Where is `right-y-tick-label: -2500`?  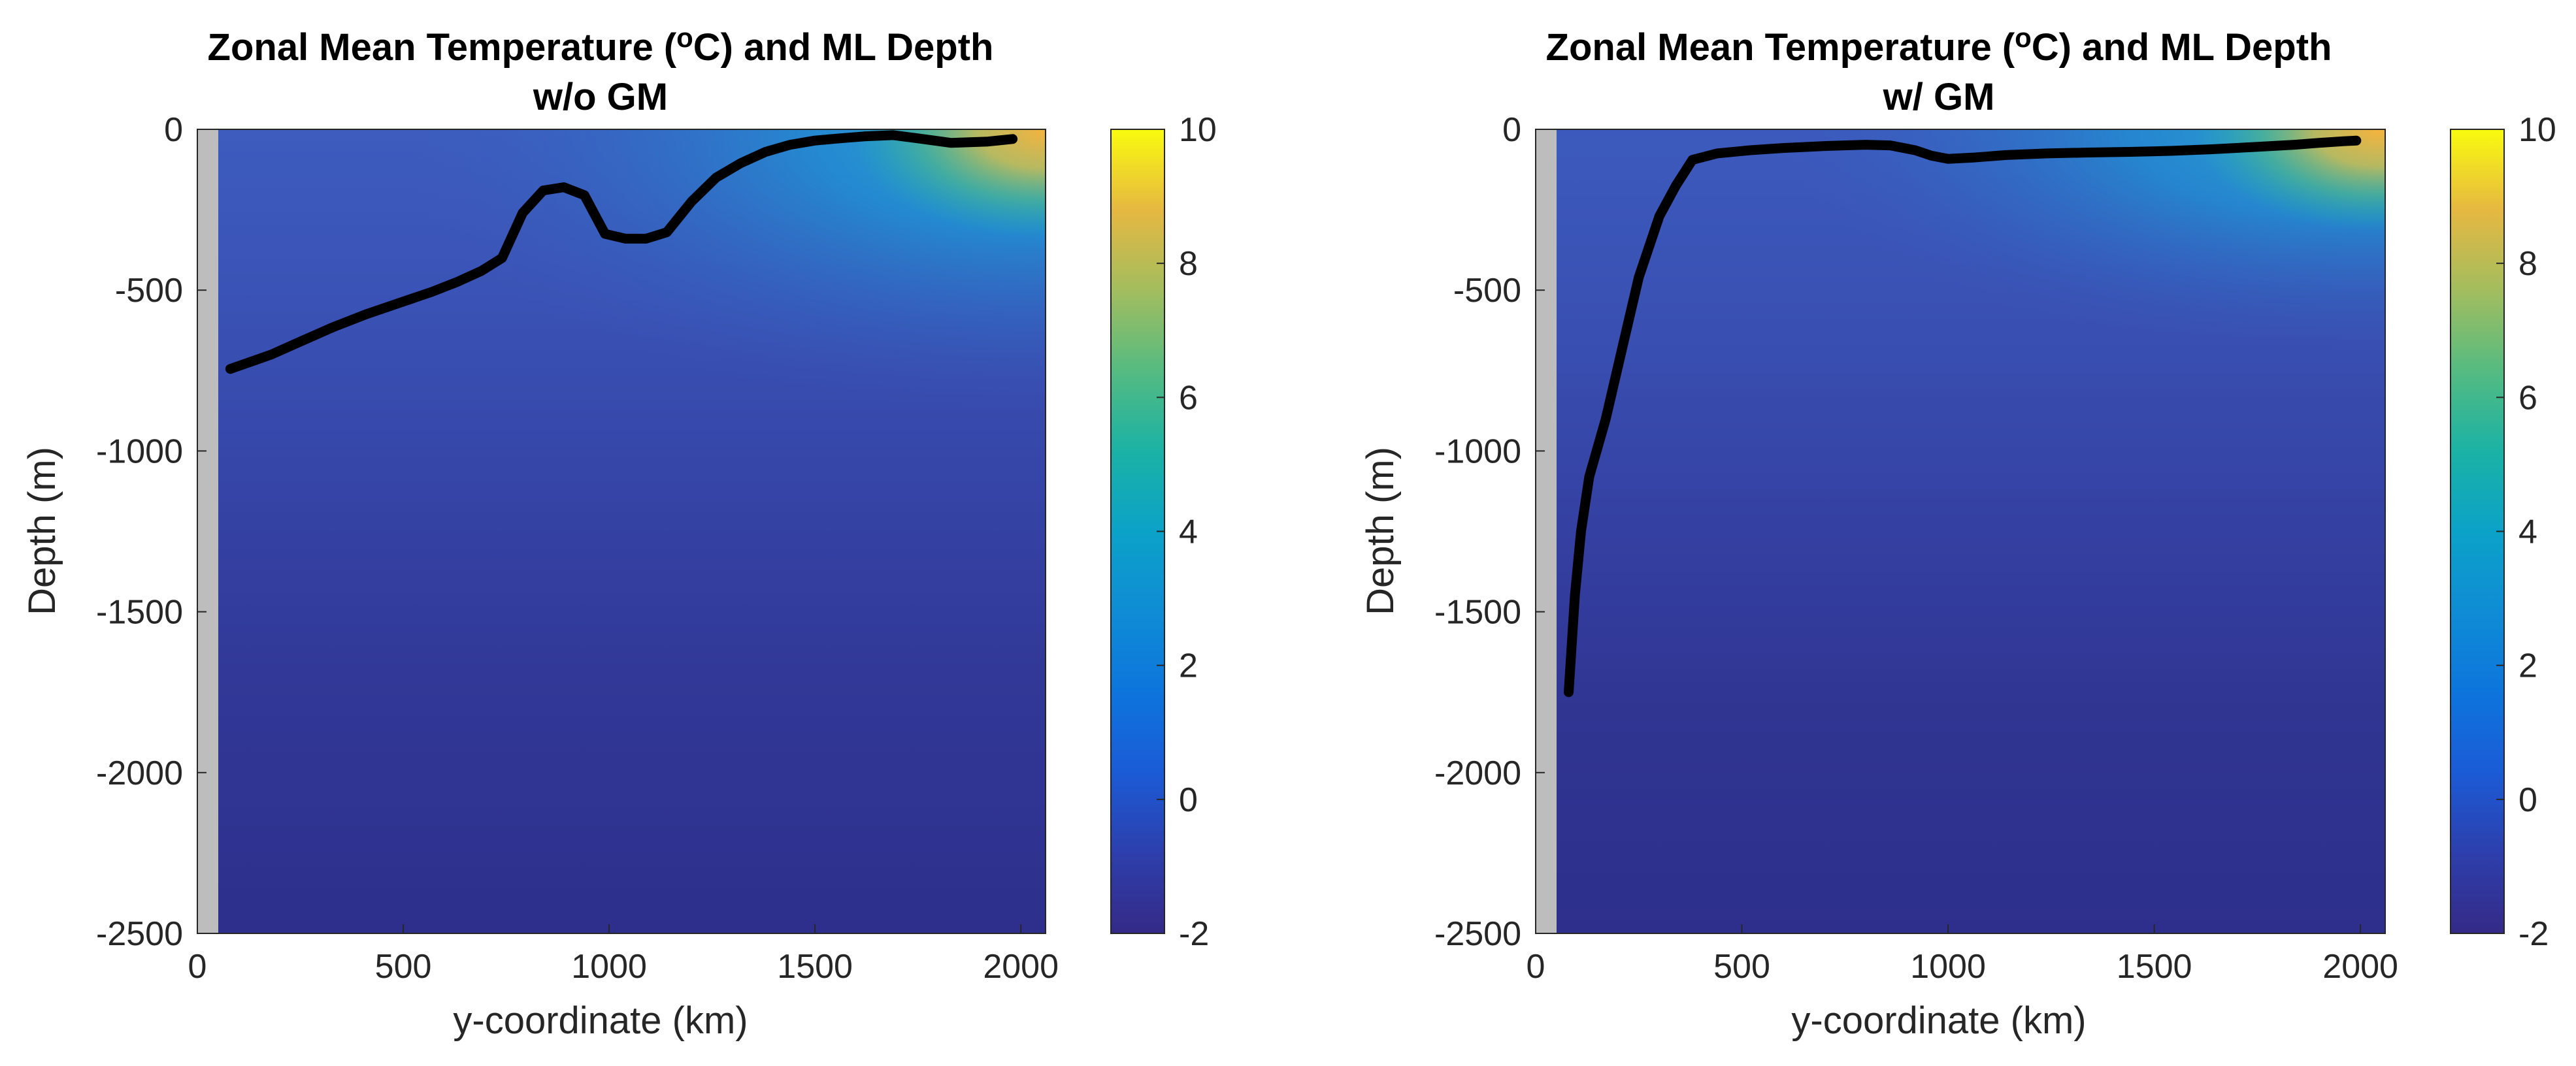 right-y-tick-label: -2500 is located at coordinates (1477, 934).